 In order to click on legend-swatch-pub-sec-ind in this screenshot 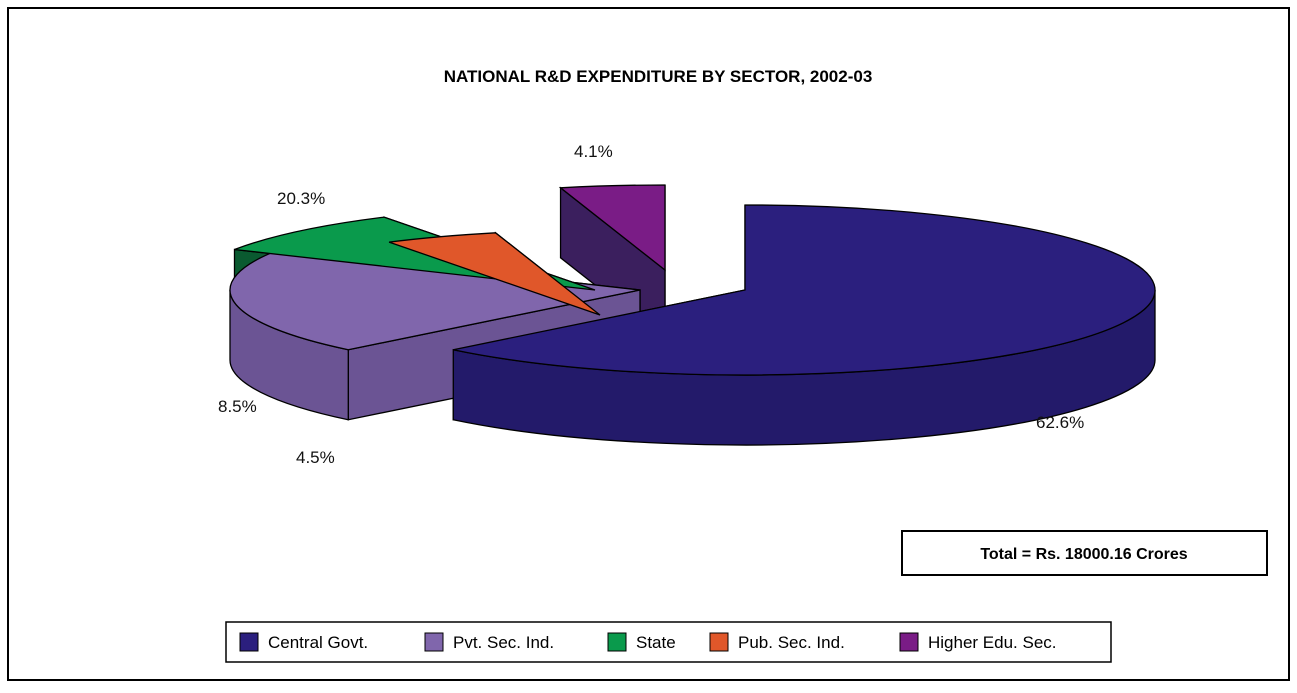, I will do `click(719, 642)`.